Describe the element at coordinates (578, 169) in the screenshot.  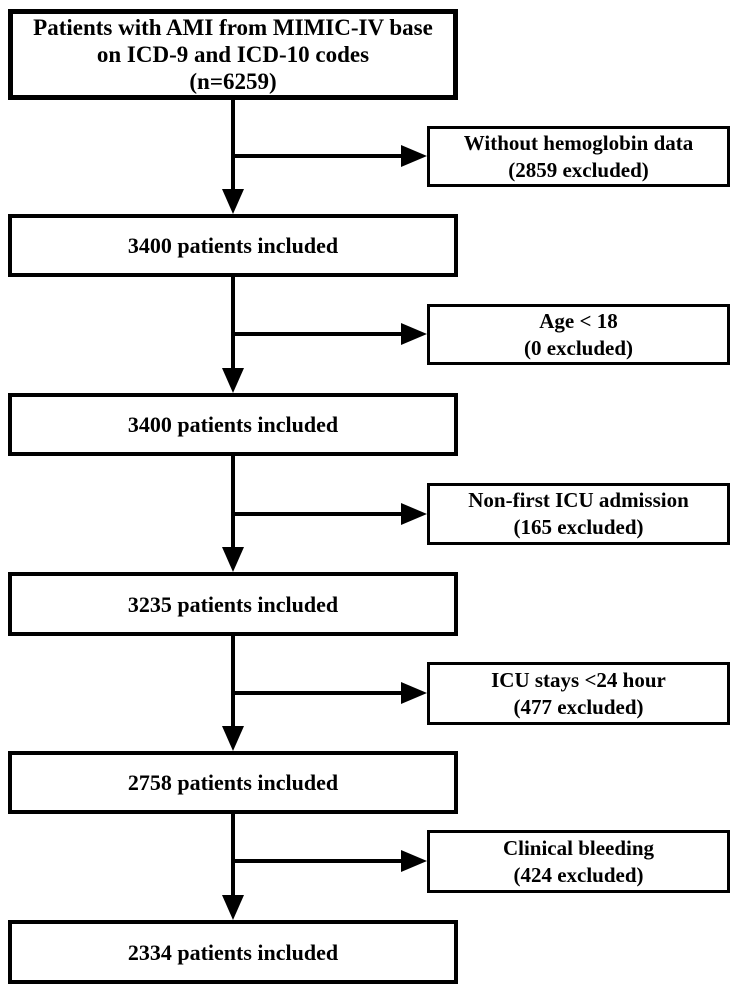
I see `exclusion-count: (2859 excluded)` at that location.